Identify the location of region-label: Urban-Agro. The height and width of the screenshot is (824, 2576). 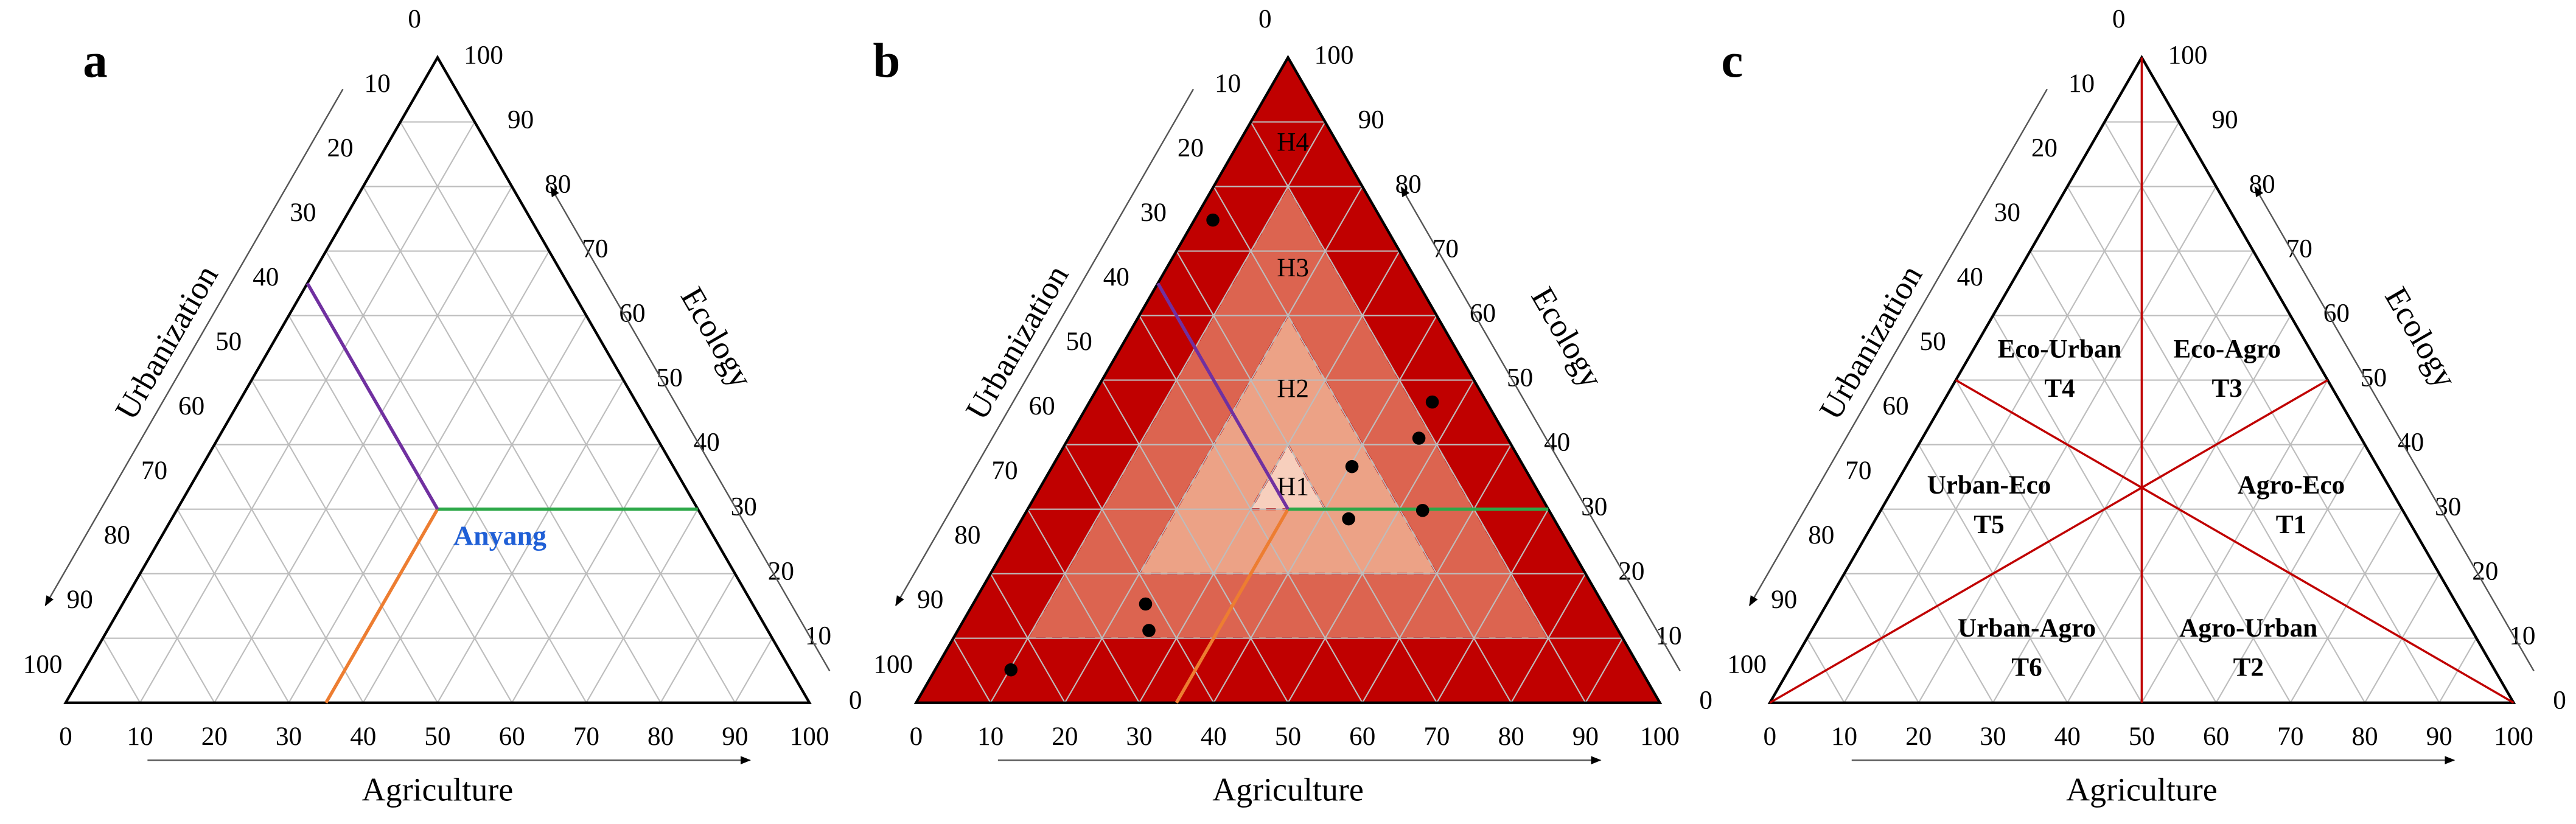
(2027, 629).